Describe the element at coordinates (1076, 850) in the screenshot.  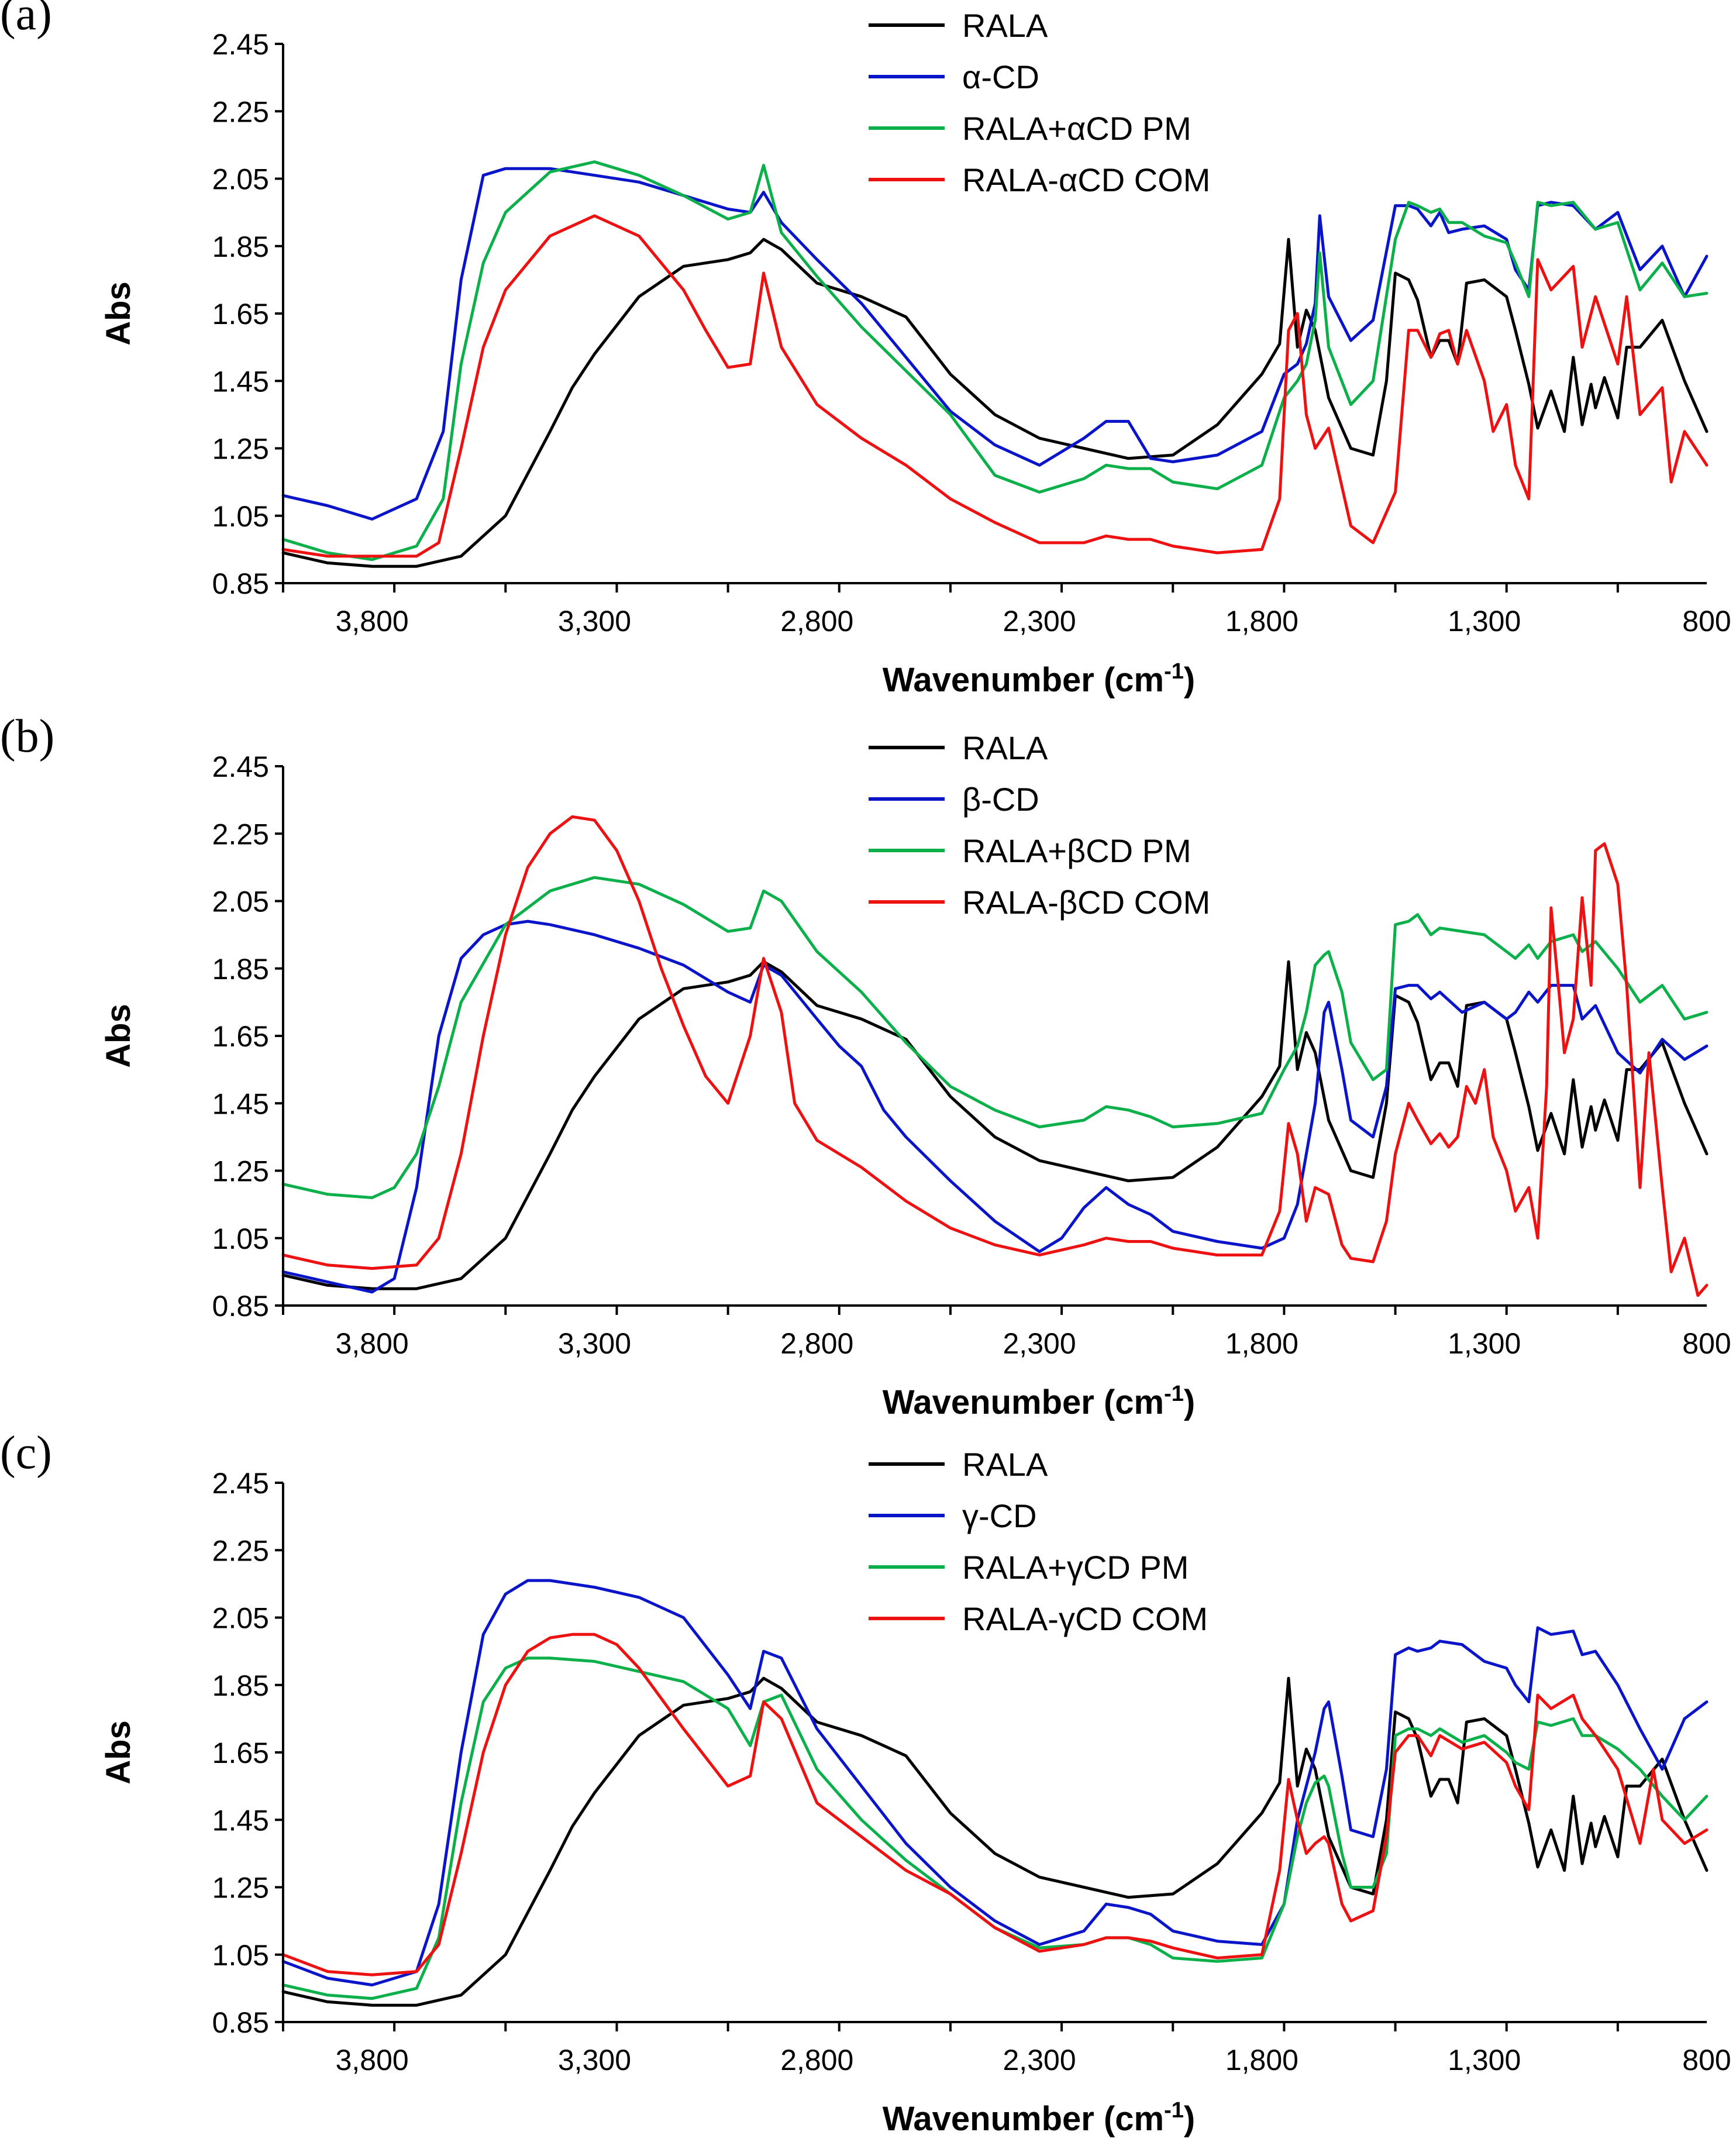
I see `legend-entry: RALA+βCD PM` at that location.